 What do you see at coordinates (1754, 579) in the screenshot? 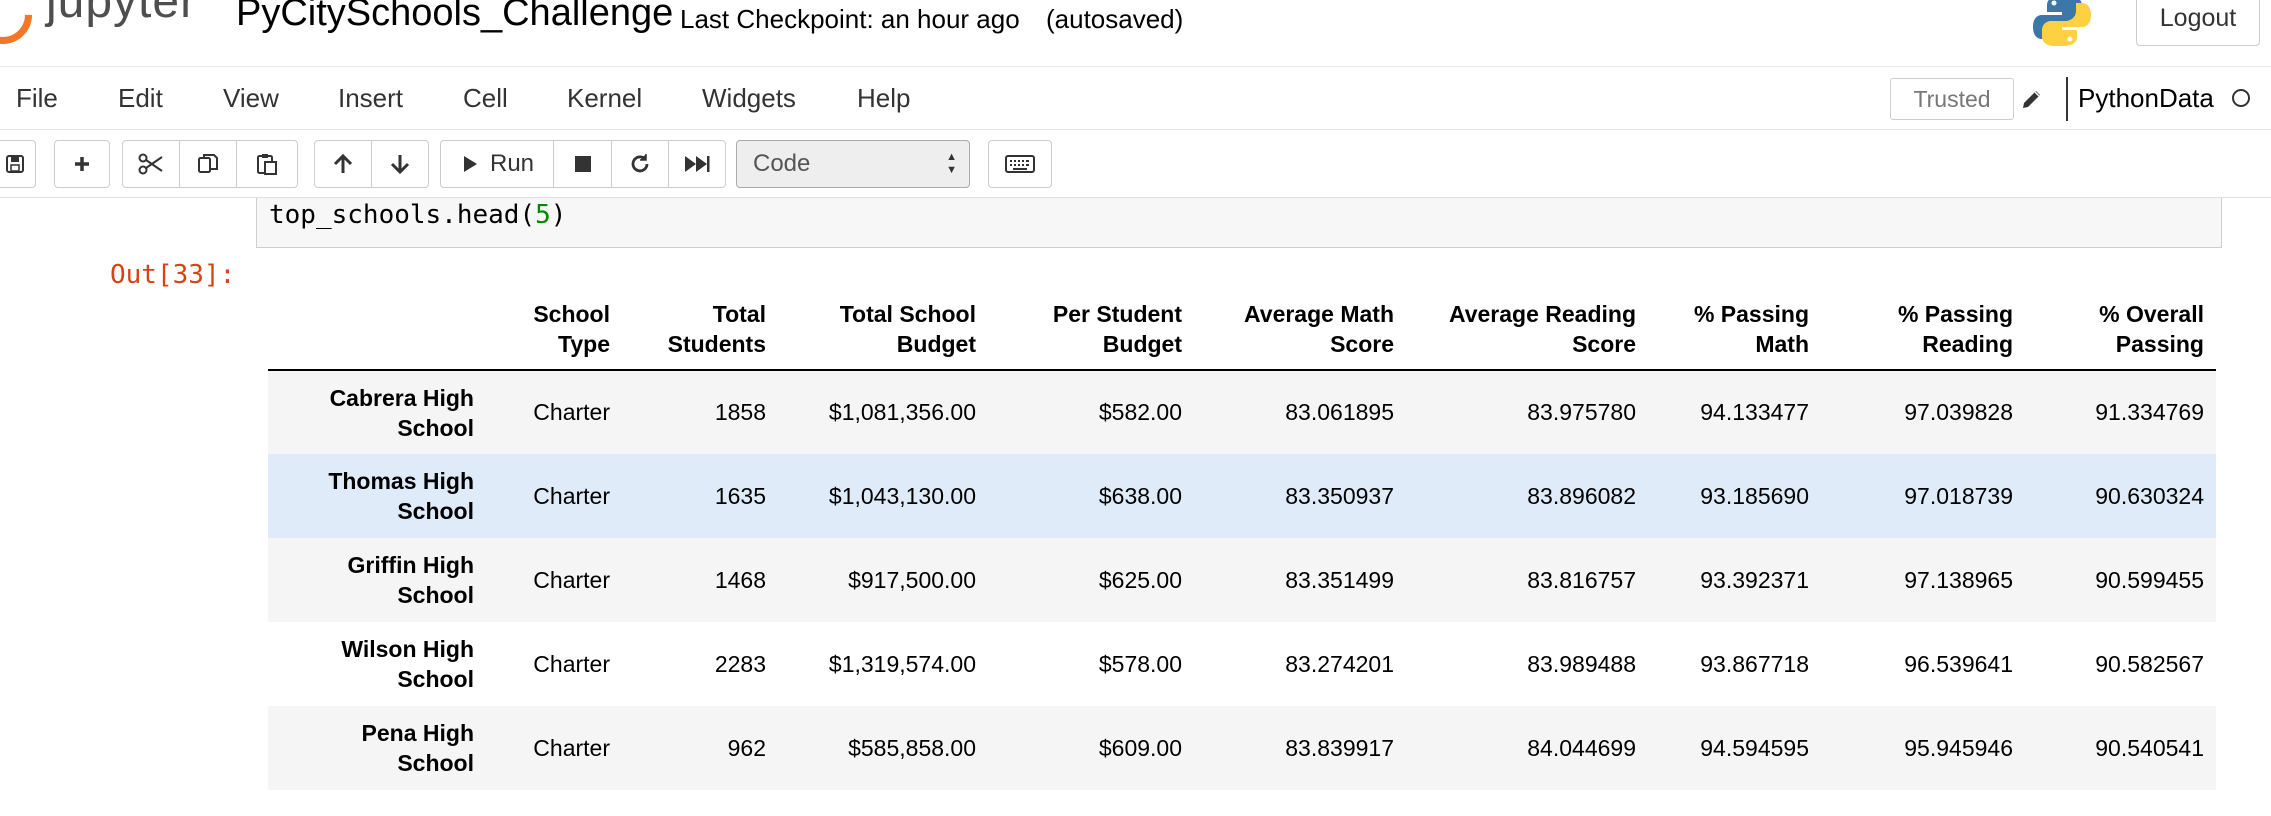
I see `table-cell: 93.392371` at bounding box center [1754, 579].